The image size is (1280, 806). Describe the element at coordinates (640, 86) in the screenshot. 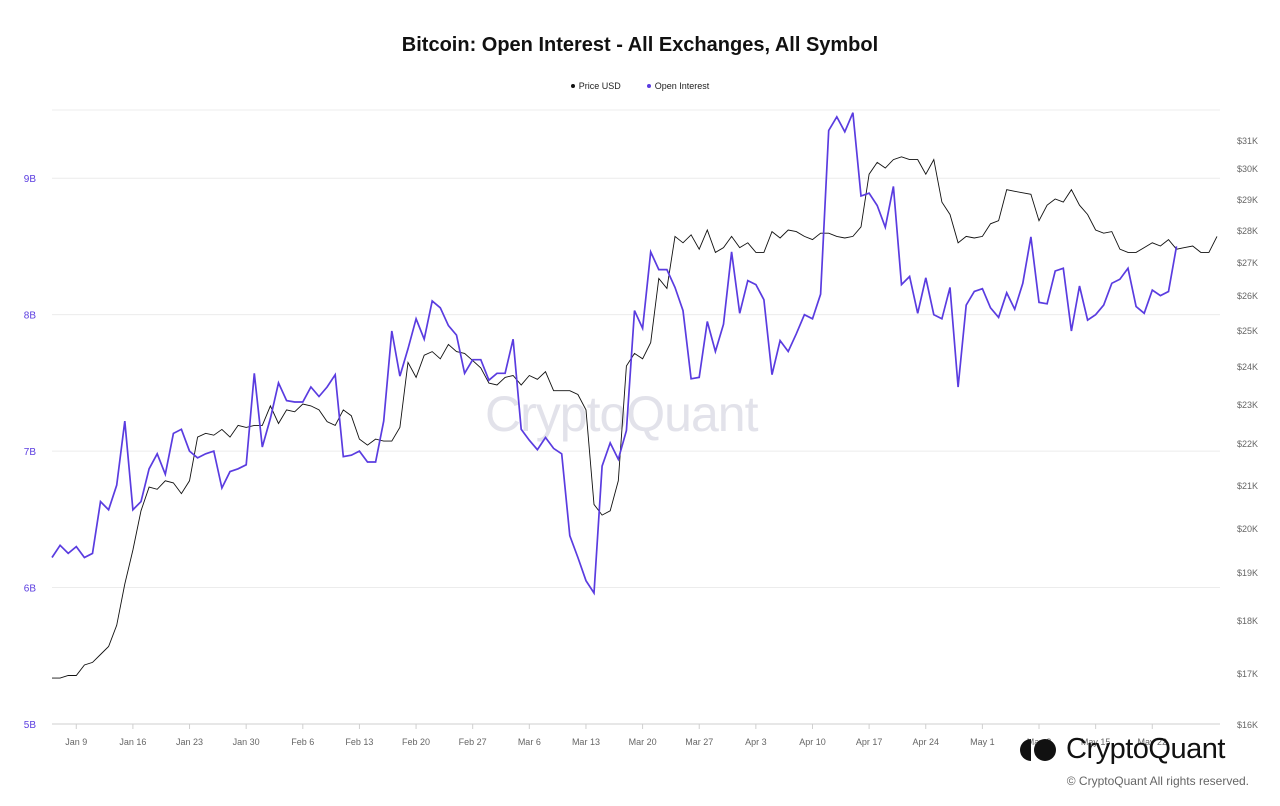

I see `legend: Price USD Open Interest` at that location.